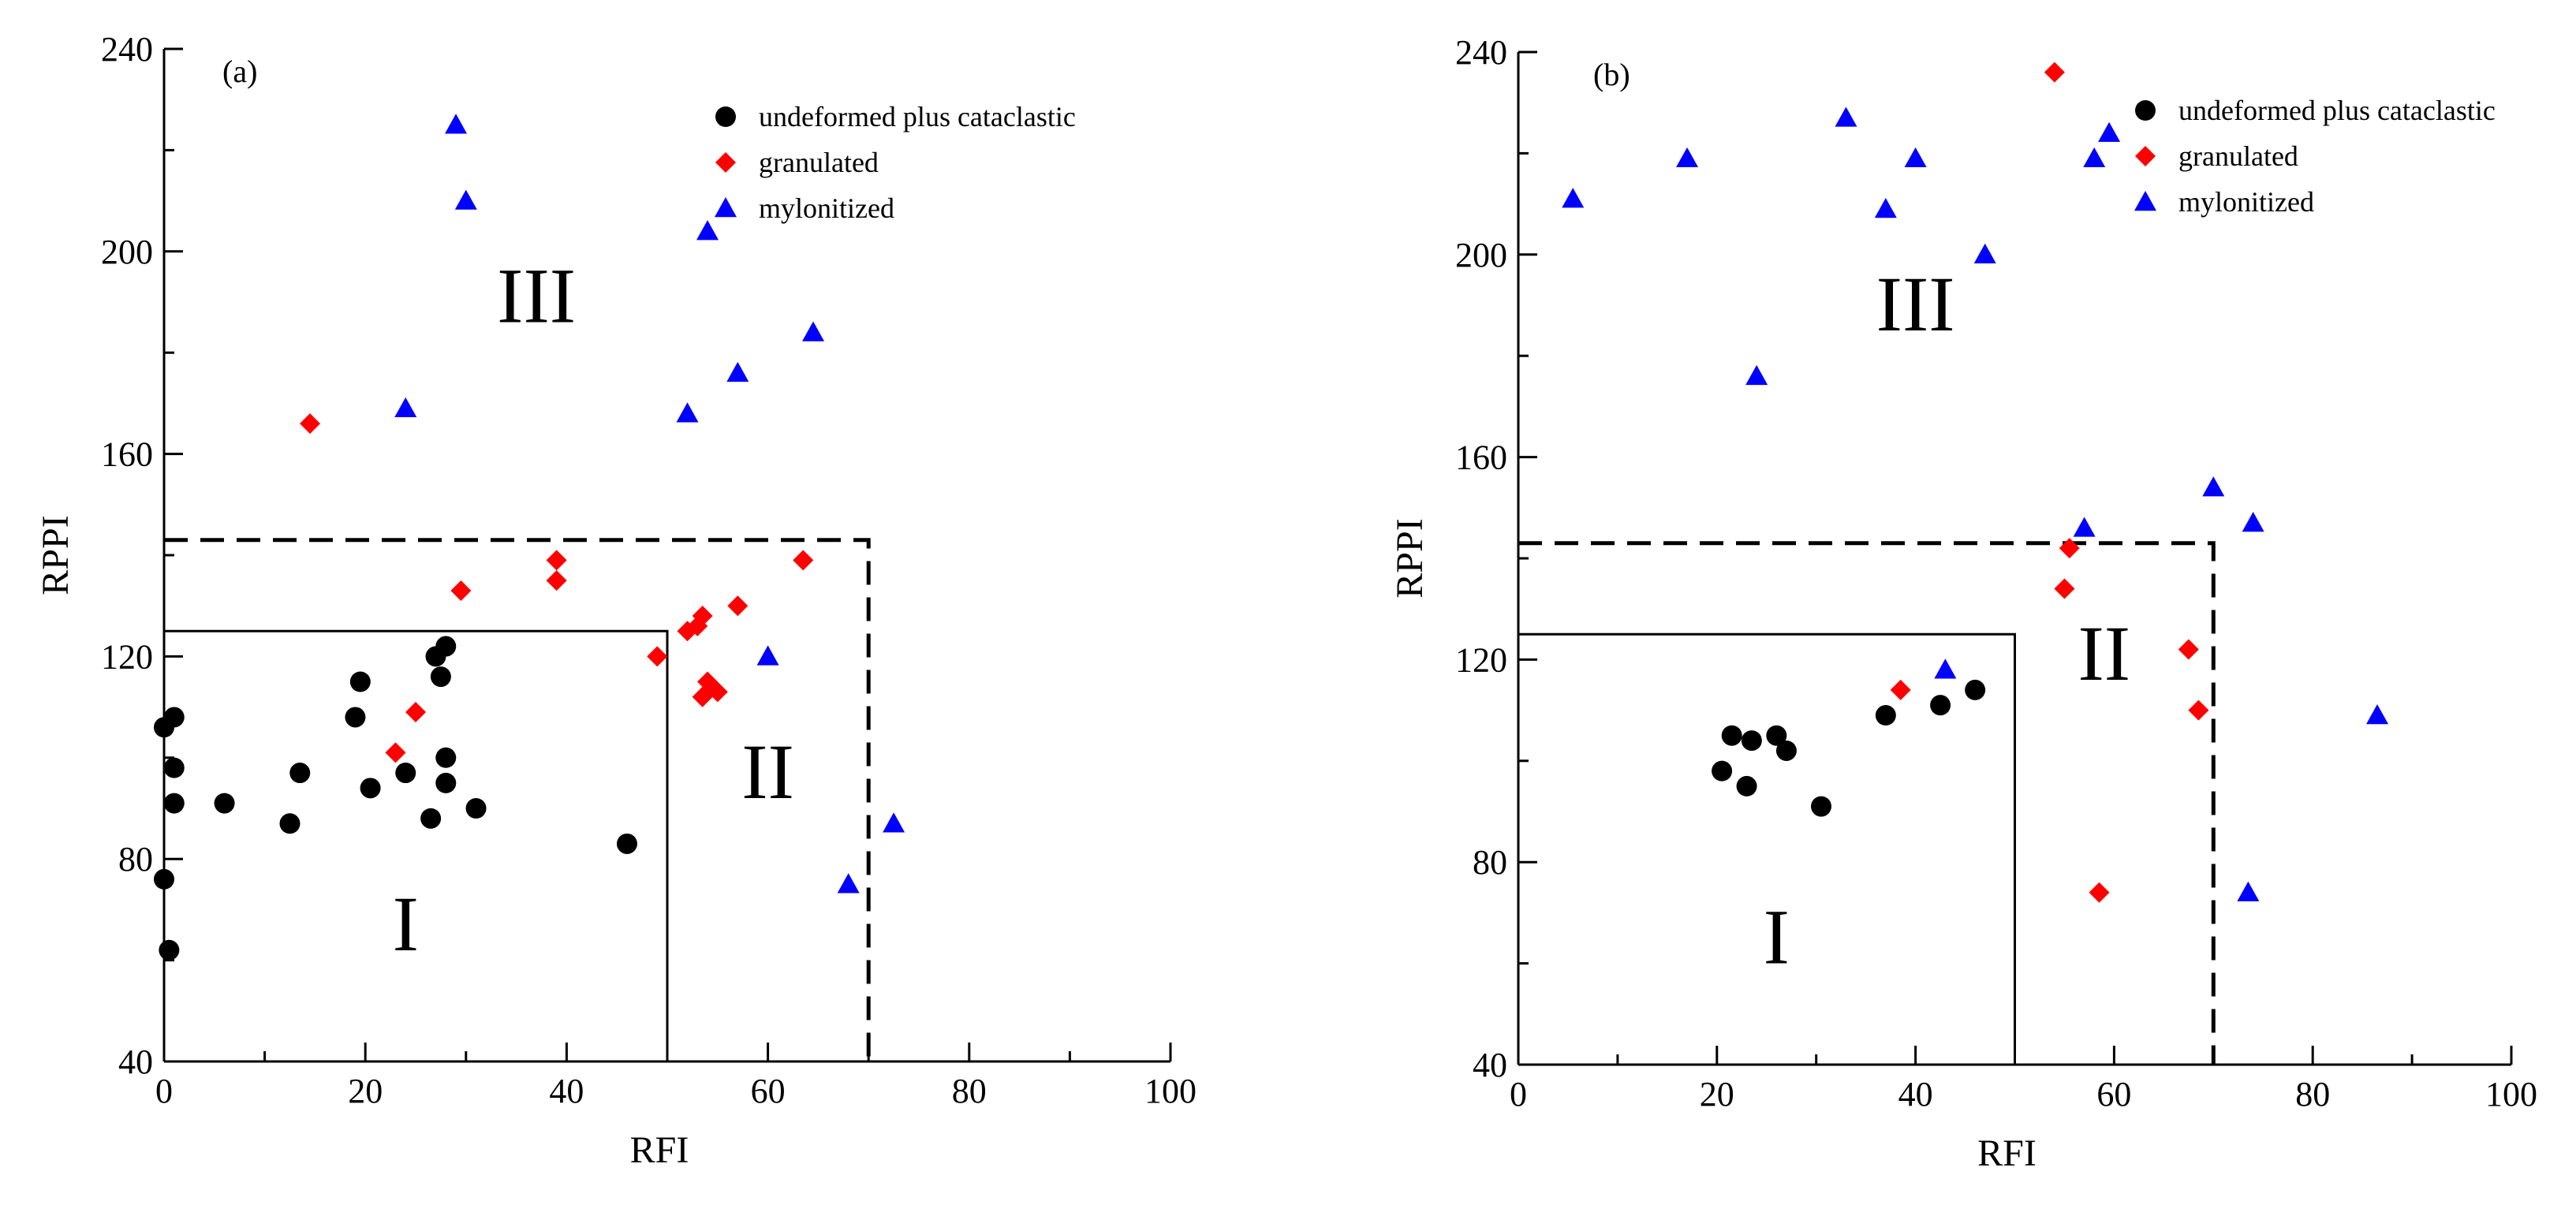  What do you see at coordinates (239, 71) in the screenshot?
I see `panel-label: (a)` at bounding box center [239, 71].